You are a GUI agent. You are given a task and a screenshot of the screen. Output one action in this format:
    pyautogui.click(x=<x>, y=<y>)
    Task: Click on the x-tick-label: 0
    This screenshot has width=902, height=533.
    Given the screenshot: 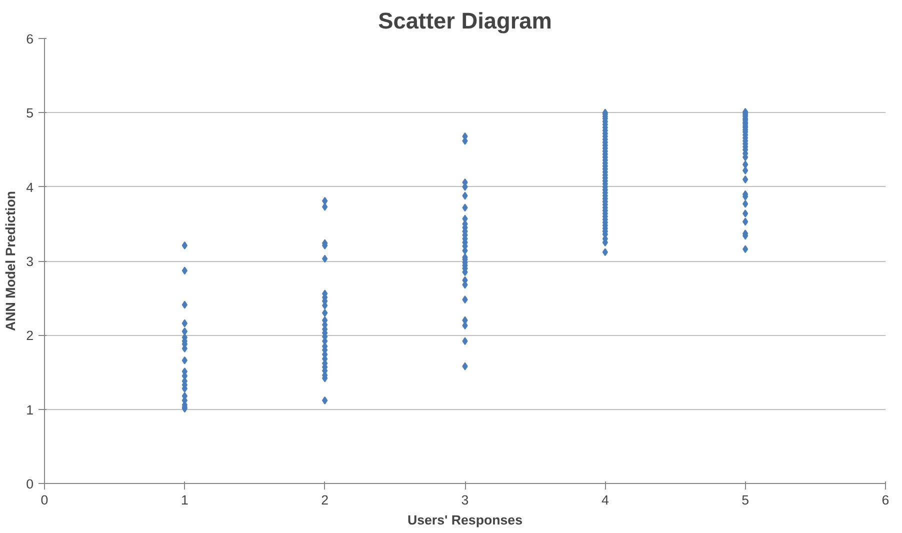 What is the action you would take?
    pyautogui.click(x=44, y=500)
    